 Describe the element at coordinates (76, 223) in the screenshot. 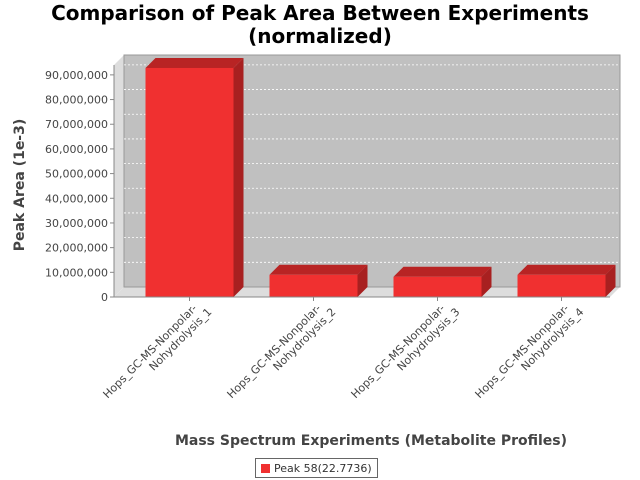

I see `y-tick-label: 30,000,000` at that location.